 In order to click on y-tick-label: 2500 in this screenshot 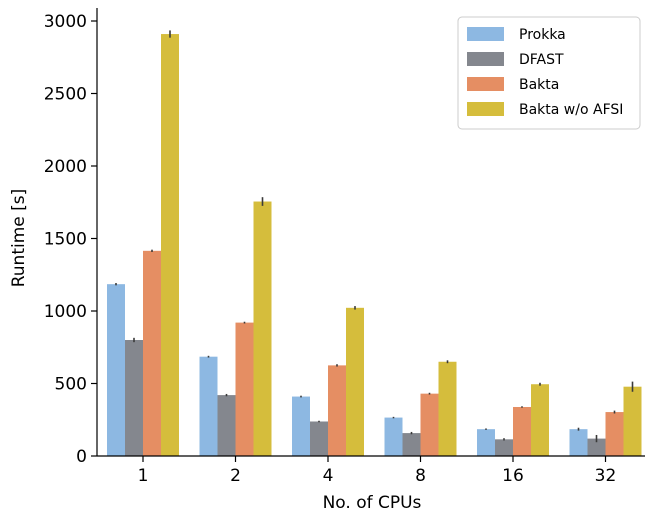, I will do `click(65, 95)`.